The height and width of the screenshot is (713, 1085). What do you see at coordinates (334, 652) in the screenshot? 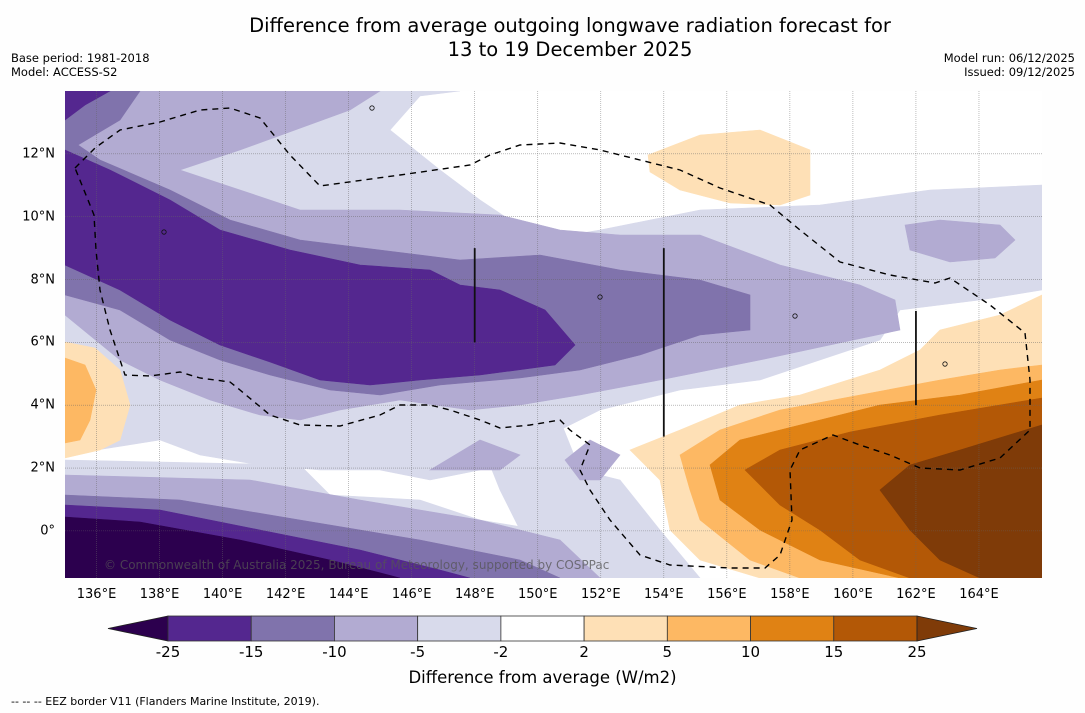
I see `colorbar-tick-label: -10` at bounding box center [334, 652].